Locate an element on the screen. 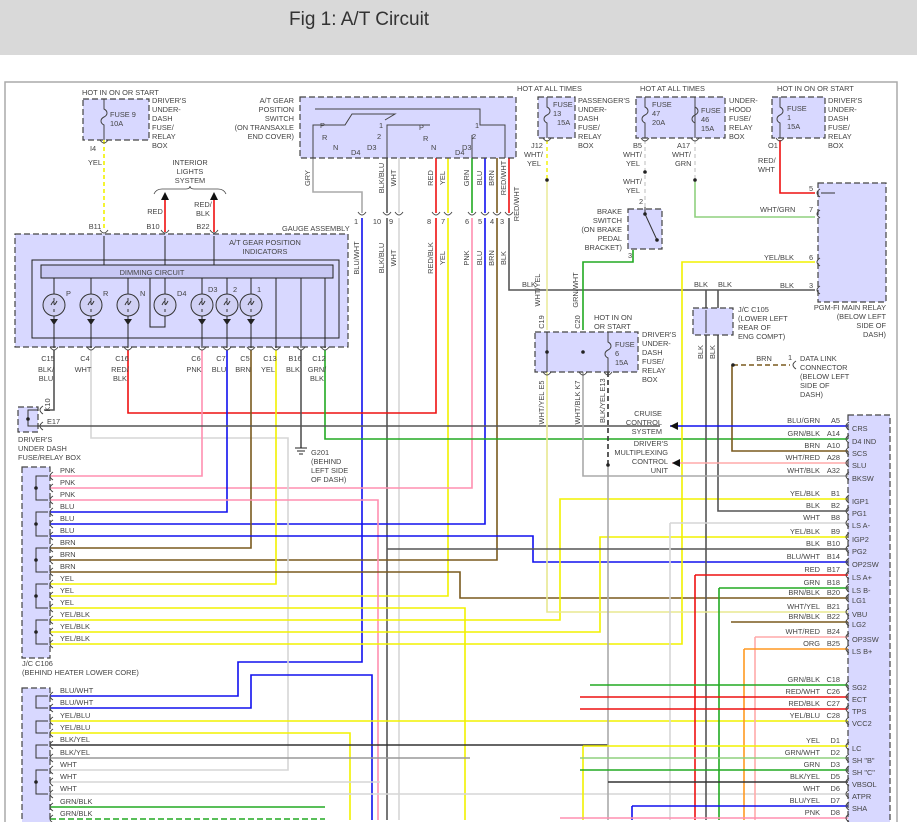  label-fuse6-box-5: BOX is located at coordinates (650, 379).